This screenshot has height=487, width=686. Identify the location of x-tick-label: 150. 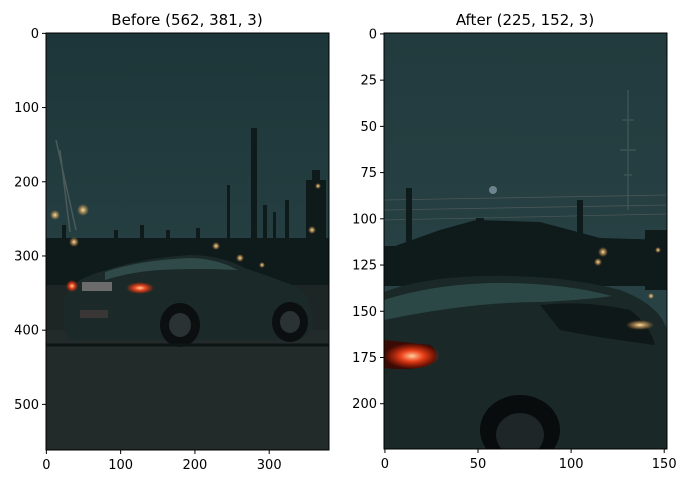
(664, 464).